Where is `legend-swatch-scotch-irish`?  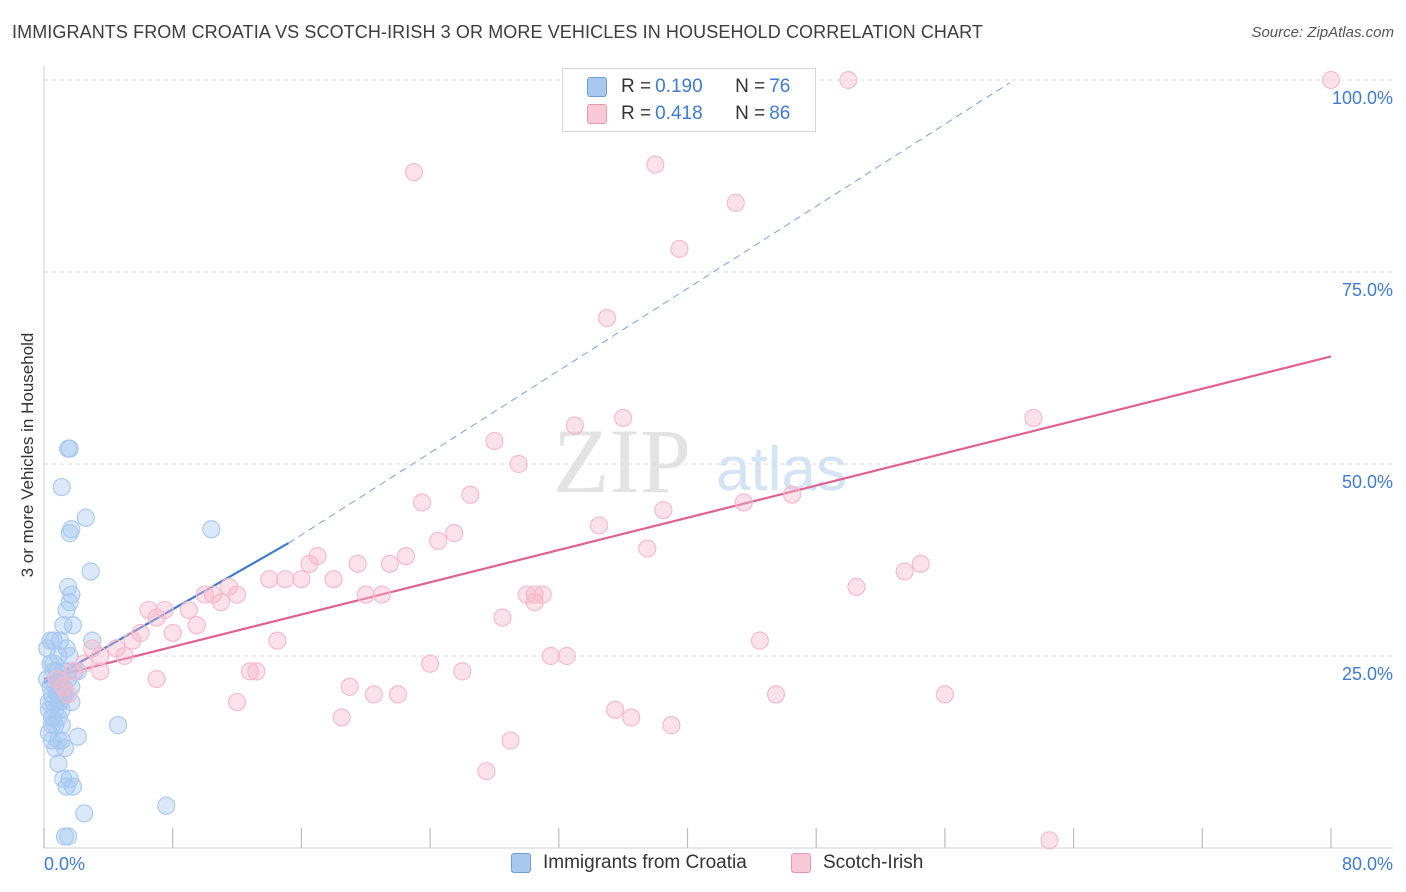
legend-swatch-scotch-irish is located at coordinates (597, 114).